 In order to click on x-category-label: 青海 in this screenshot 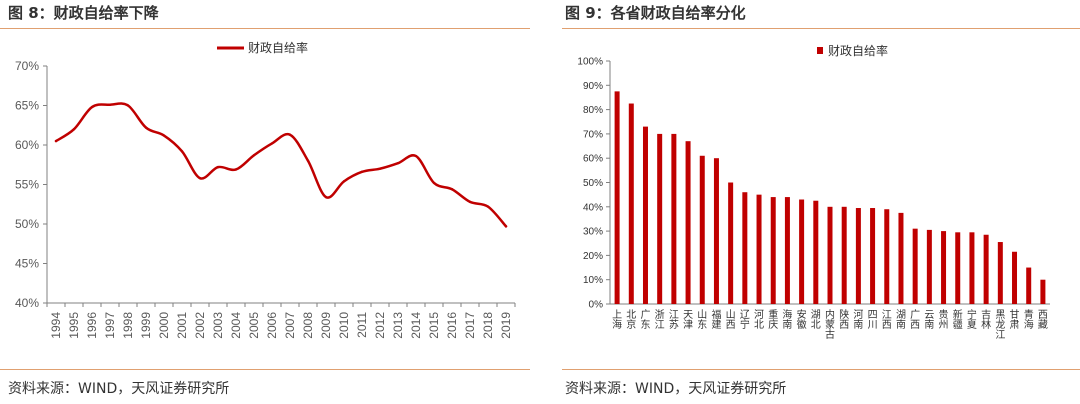, I will do `click(1029, 319)`.